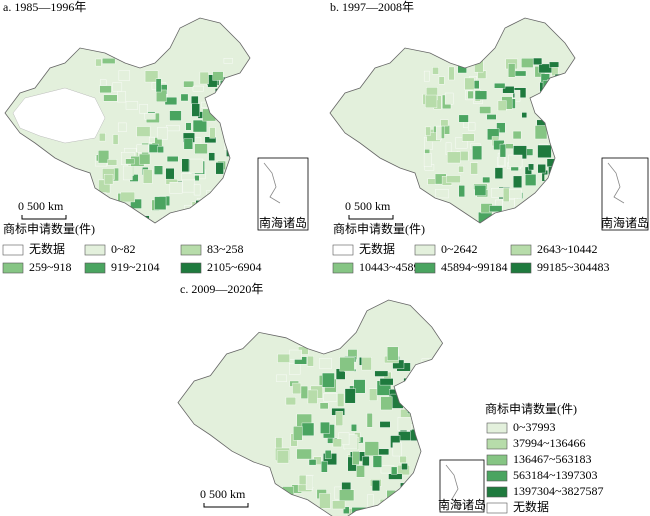 This screenshot has height=516, width=650. What do you see at coordinates (283, 222) in the screenshot?
I see `inset-label: 南海诸岛` at bounding box center [283, 222].